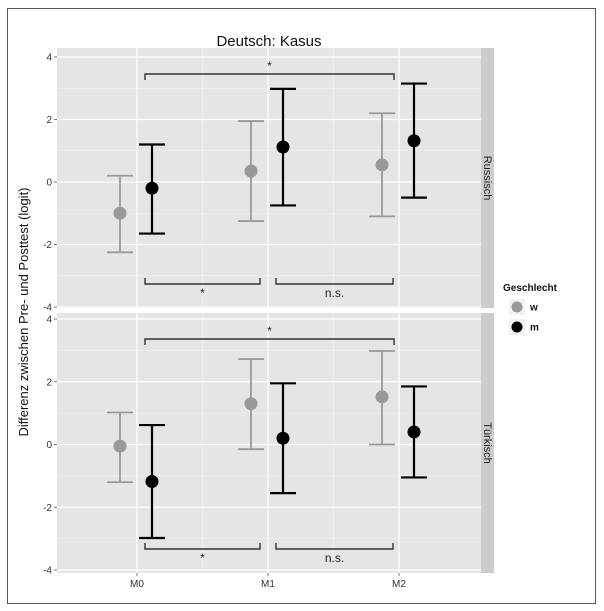 The width and height of the screenshot is (604, 611). Describe the element at coordinates (517, 307) in the screenshot. I see `legend-key-w` at that location.